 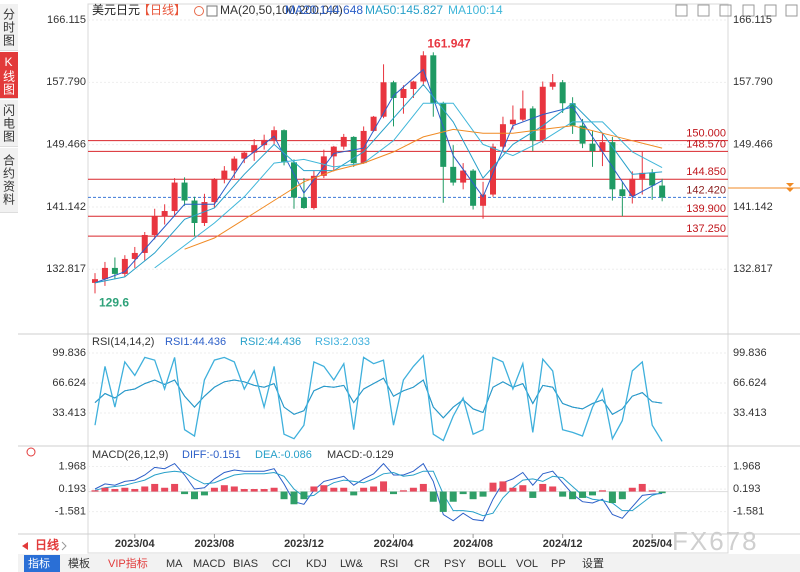 What do you see at coordinates (174, 564) in the screenshot?
I see `toolbar-item: MA` at bounding box center [174, 564].